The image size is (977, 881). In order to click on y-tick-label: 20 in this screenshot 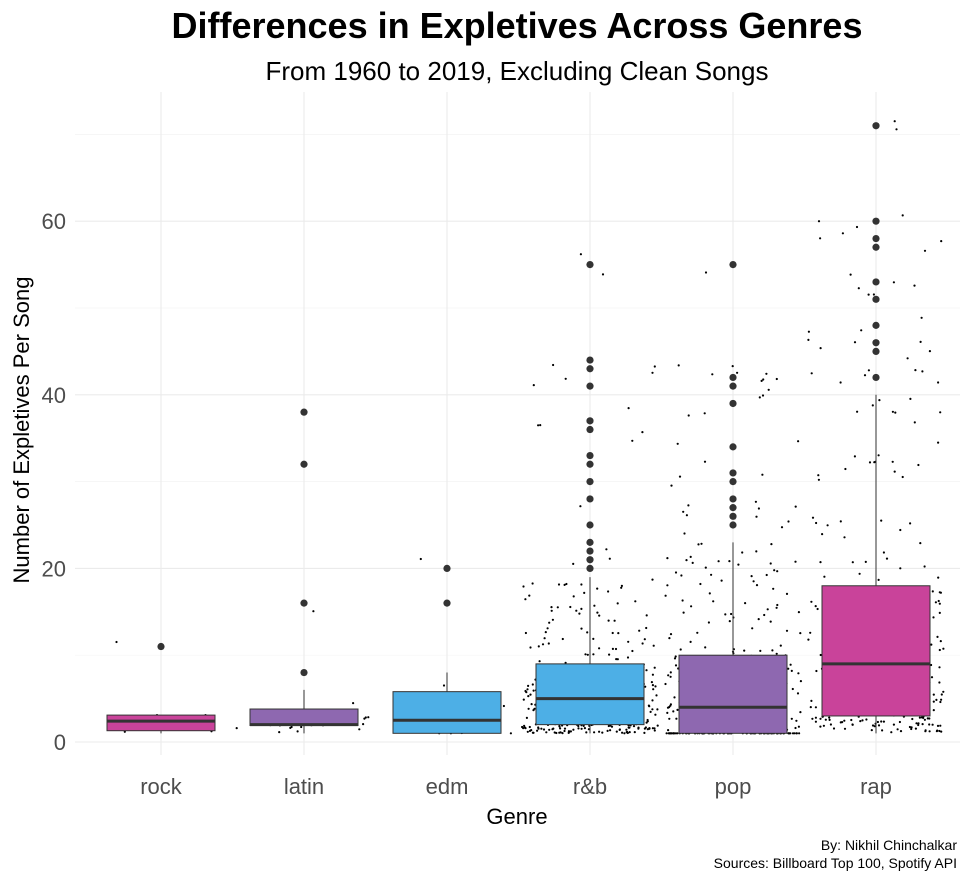, I will do `click(54, 568)`.